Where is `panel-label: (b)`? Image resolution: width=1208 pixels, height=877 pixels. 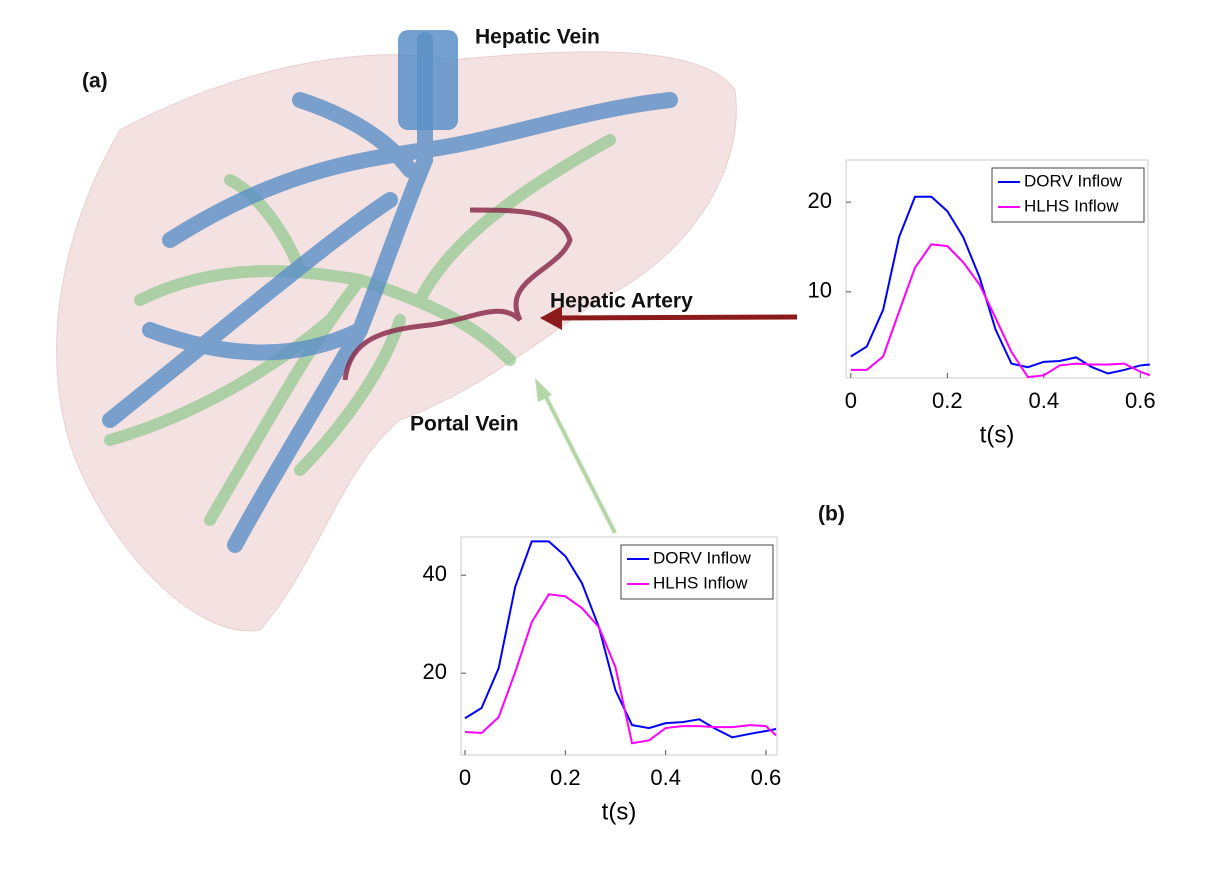
panel-label: (b) is located at coordinates (831, 514).